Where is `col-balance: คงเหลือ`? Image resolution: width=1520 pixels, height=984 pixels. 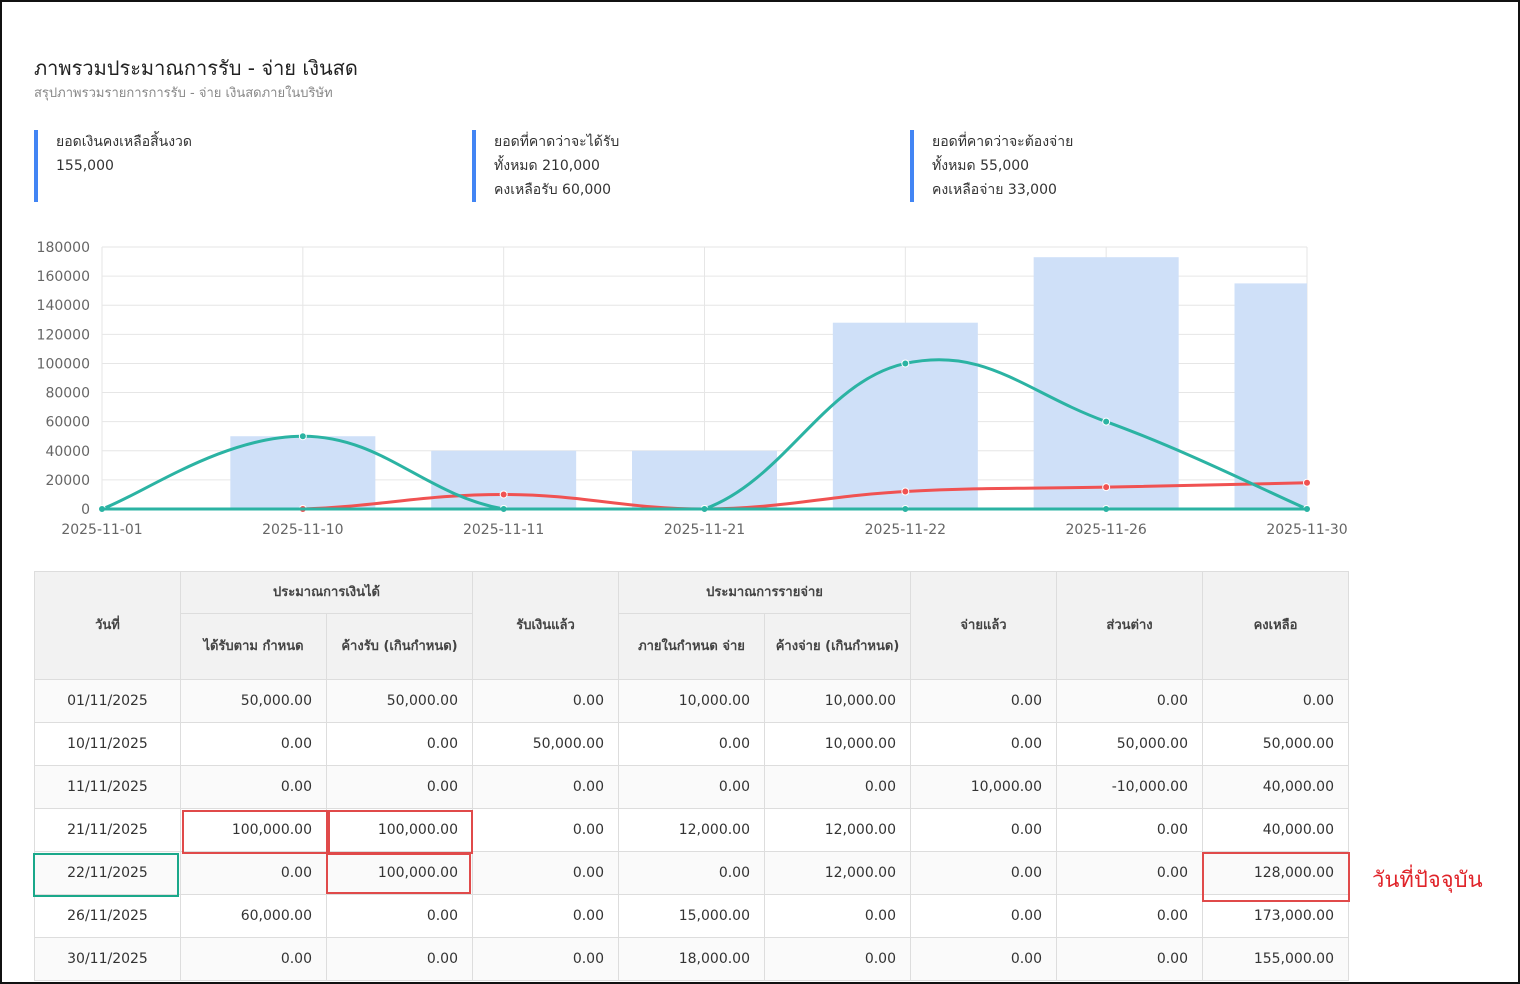 col-balance: คงเหลือ is located at coordinates (1275, 625).